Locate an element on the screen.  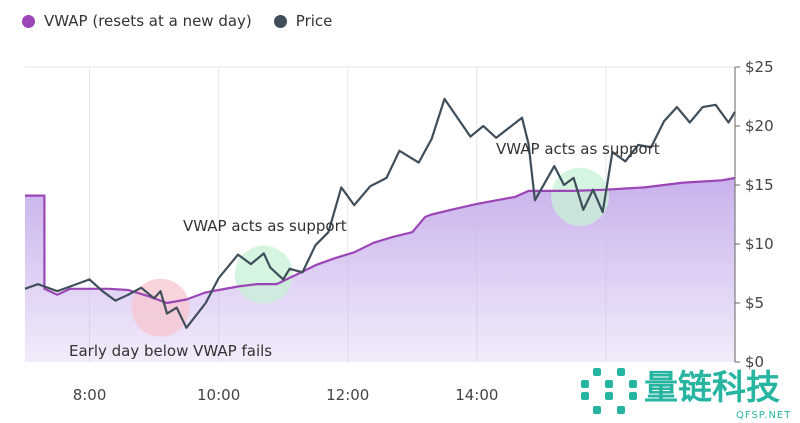
legend-marker-price is located at coordinates (280, 21).